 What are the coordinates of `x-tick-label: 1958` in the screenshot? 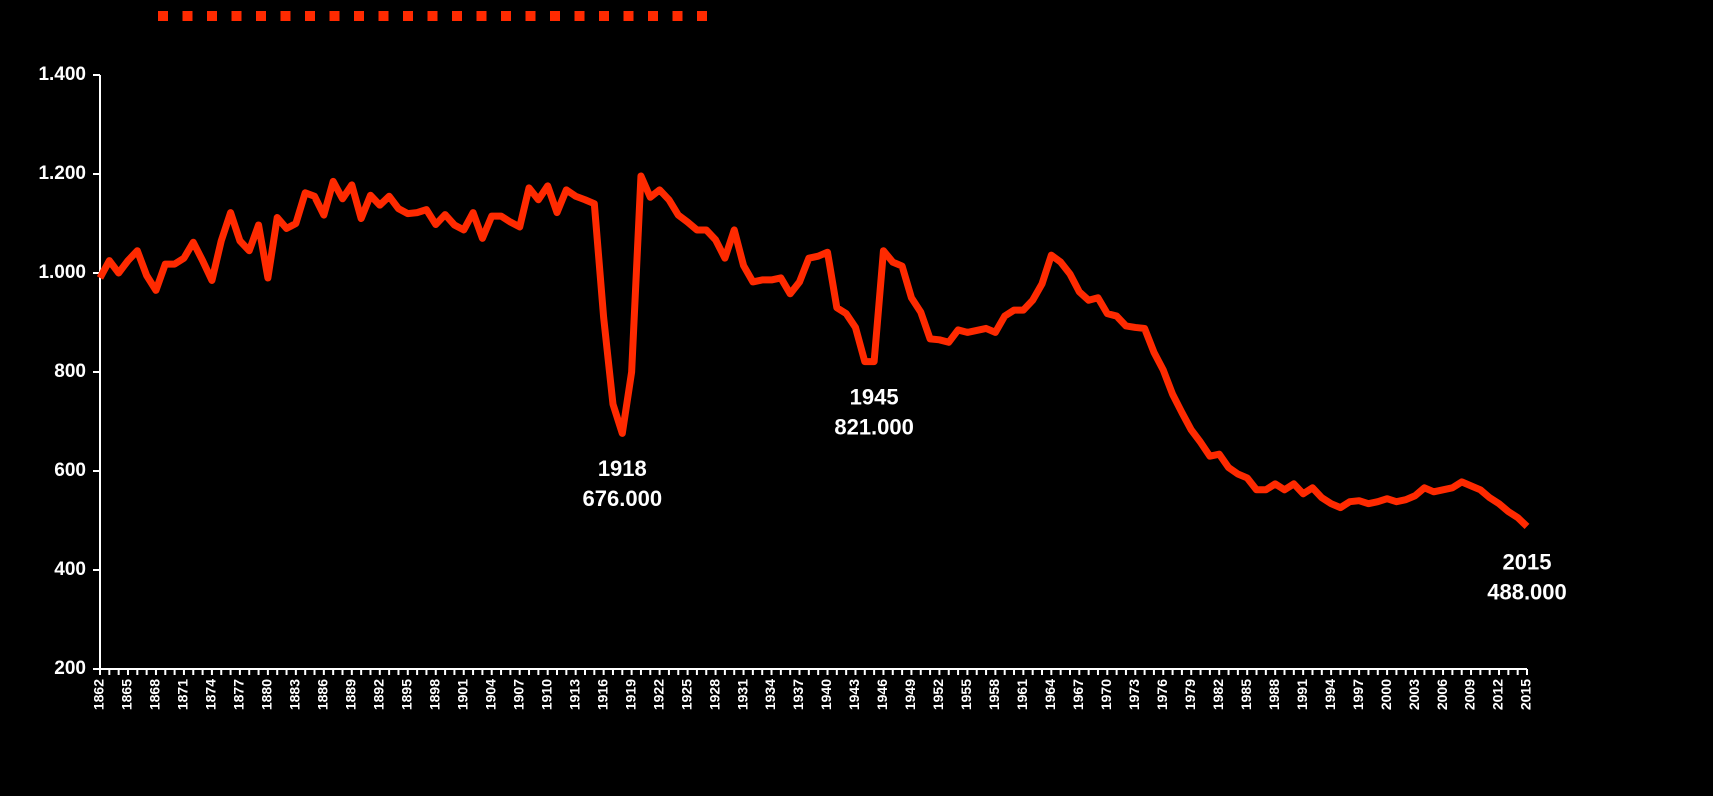 It's located at (994, 694).